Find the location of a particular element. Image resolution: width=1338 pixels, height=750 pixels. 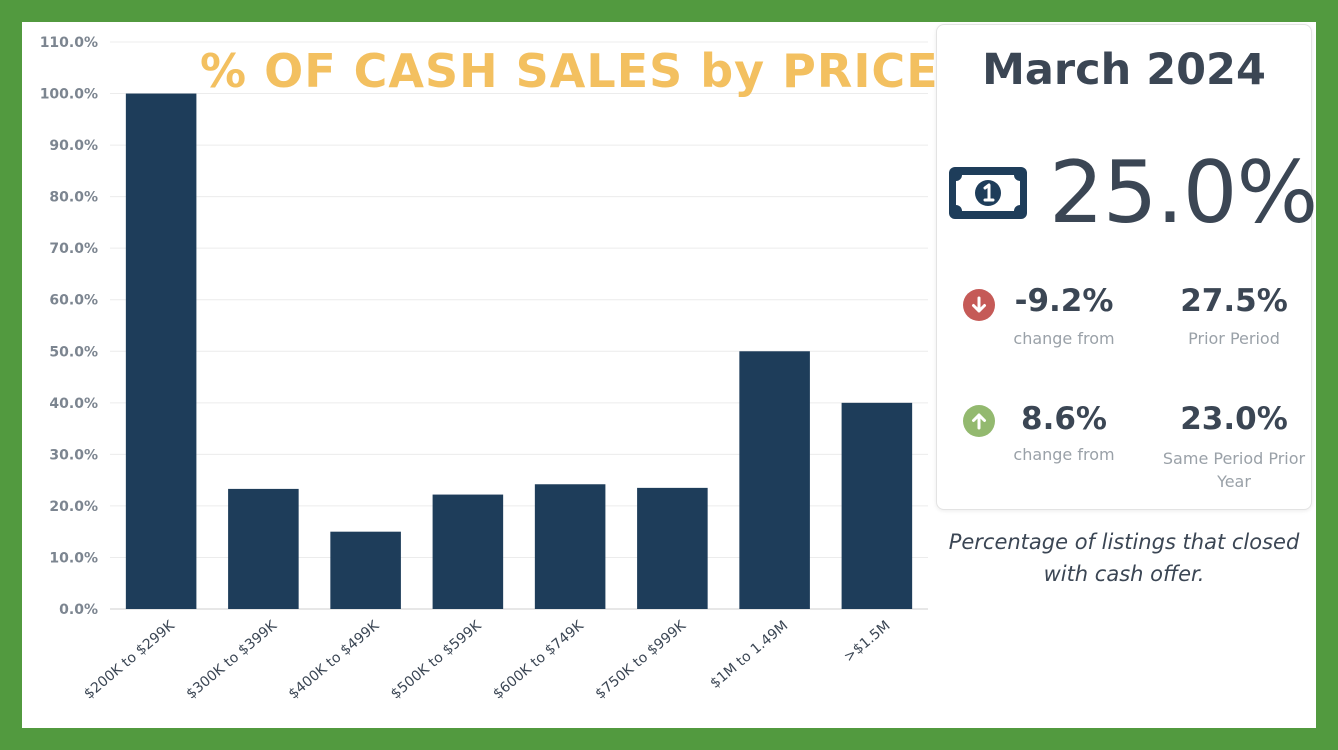

x-tick-label: $500K to $599K is located at coordinates (436, 659).